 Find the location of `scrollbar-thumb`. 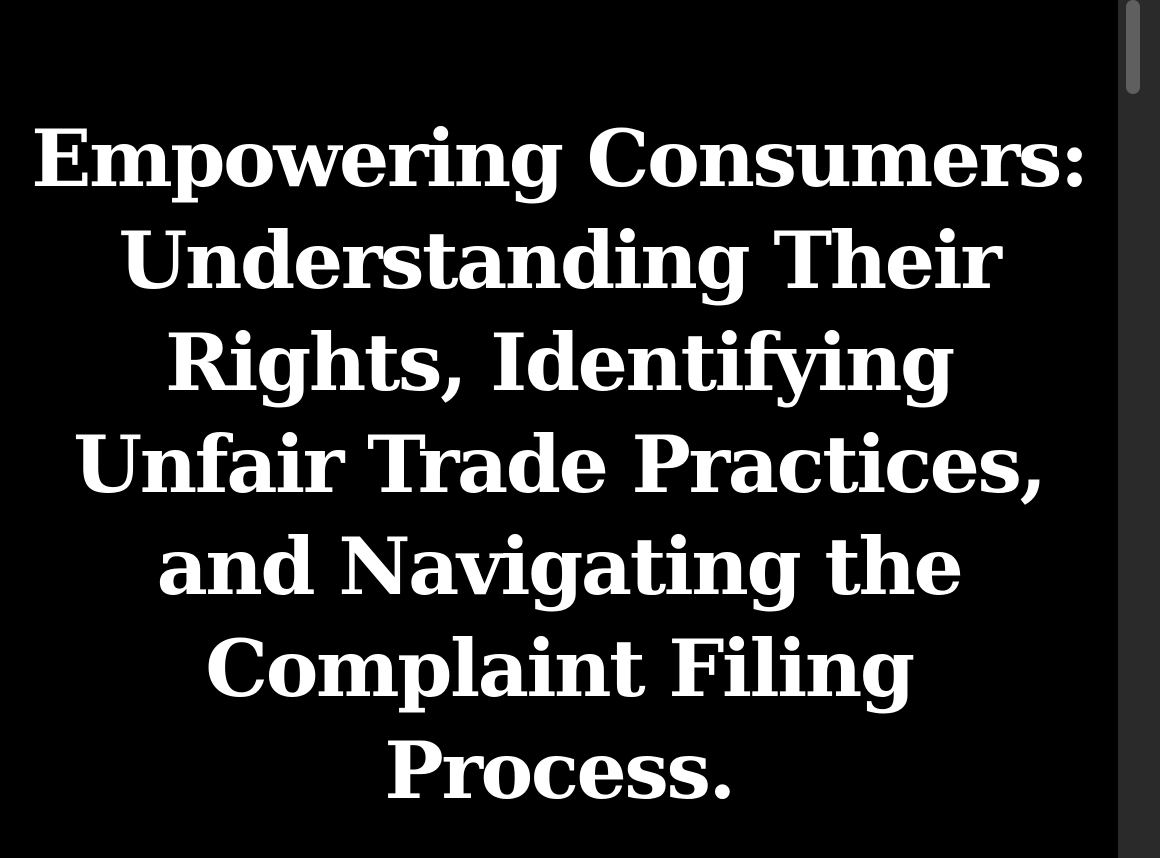

scrollbar-thumb is located at coordinates (1133, 47).